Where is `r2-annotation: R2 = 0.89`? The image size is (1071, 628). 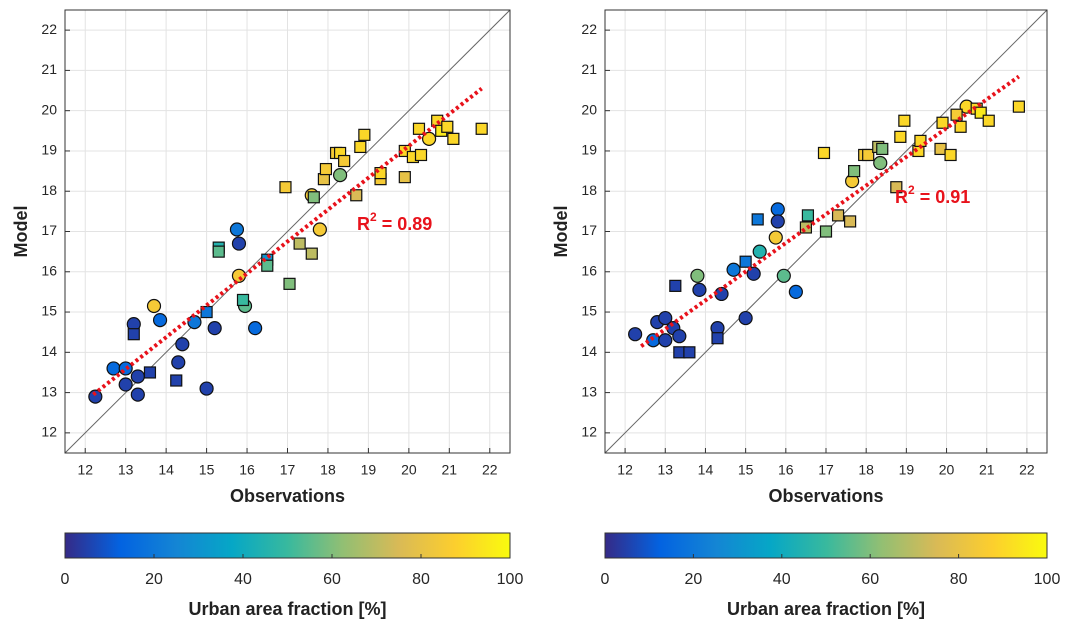 r2-annotation: R2 = 0.89 is located at coordinates (394, 222).